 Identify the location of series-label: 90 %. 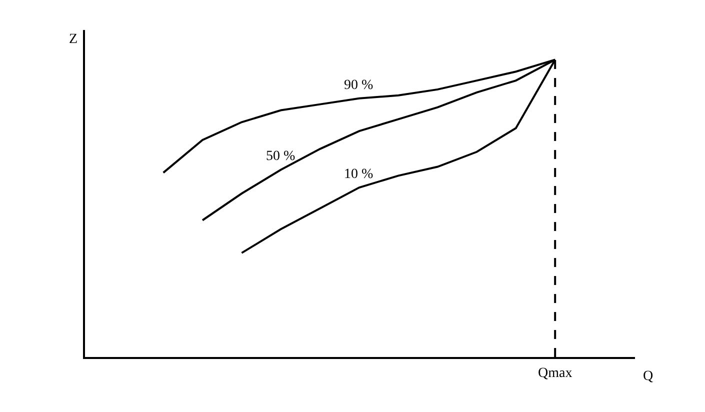
(359, 85).